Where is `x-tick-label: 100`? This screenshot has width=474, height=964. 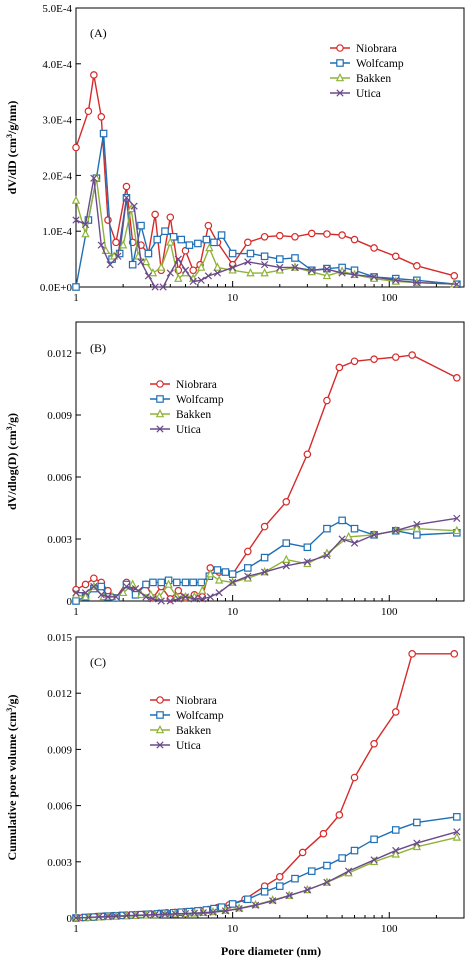
x-tick-label: 100 is located at coordinates (389, 298).